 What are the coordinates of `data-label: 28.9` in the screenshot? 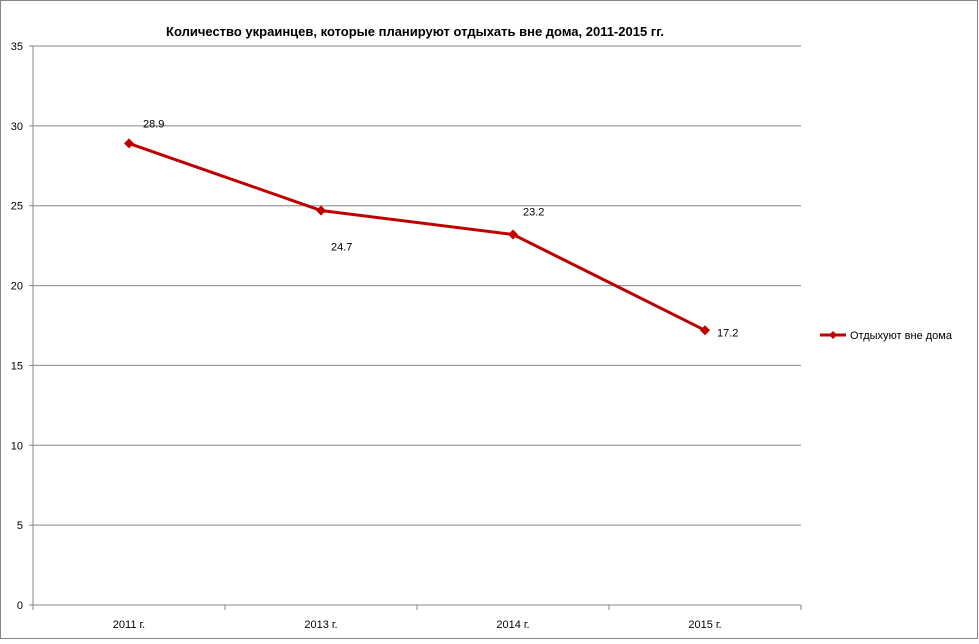 It's located at (153, 124).